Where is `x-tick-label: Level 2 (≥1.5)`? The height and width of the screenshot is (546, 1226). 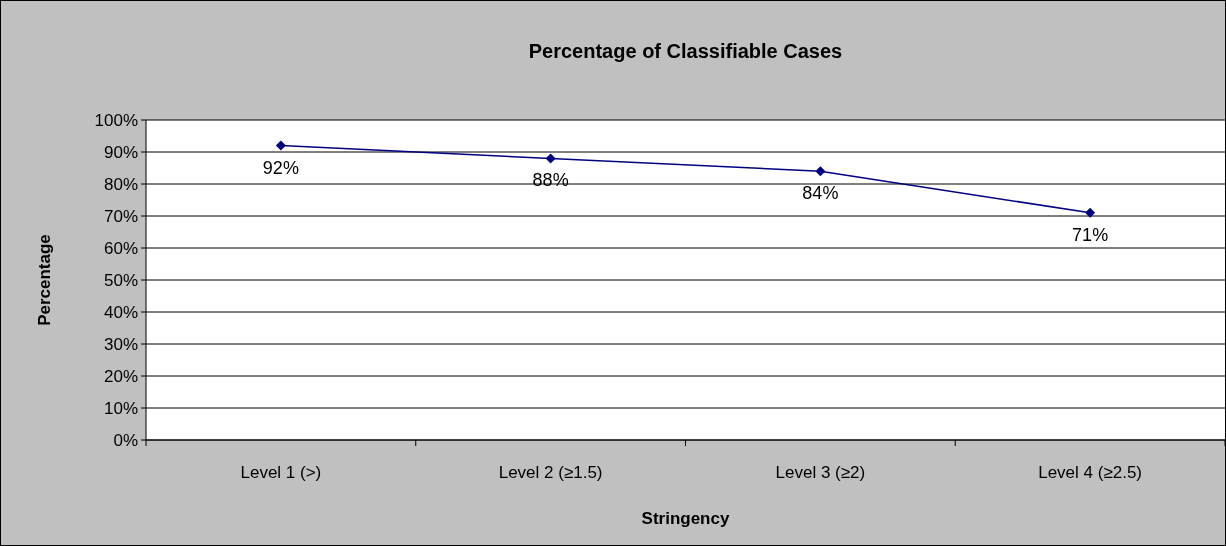
x-tick-label: Level 2 (≥1.5) is located at coordinates (550, 472).